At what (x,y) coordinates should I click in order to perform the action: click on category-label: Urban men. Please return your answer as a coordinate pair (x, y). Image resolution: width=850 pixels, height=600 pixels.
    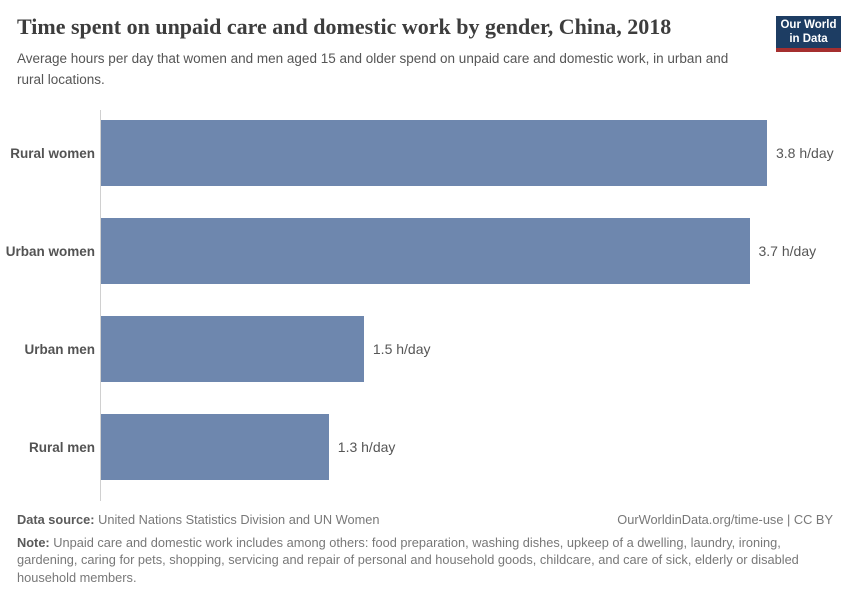
    Looking at the image, I should click on (59, 349).